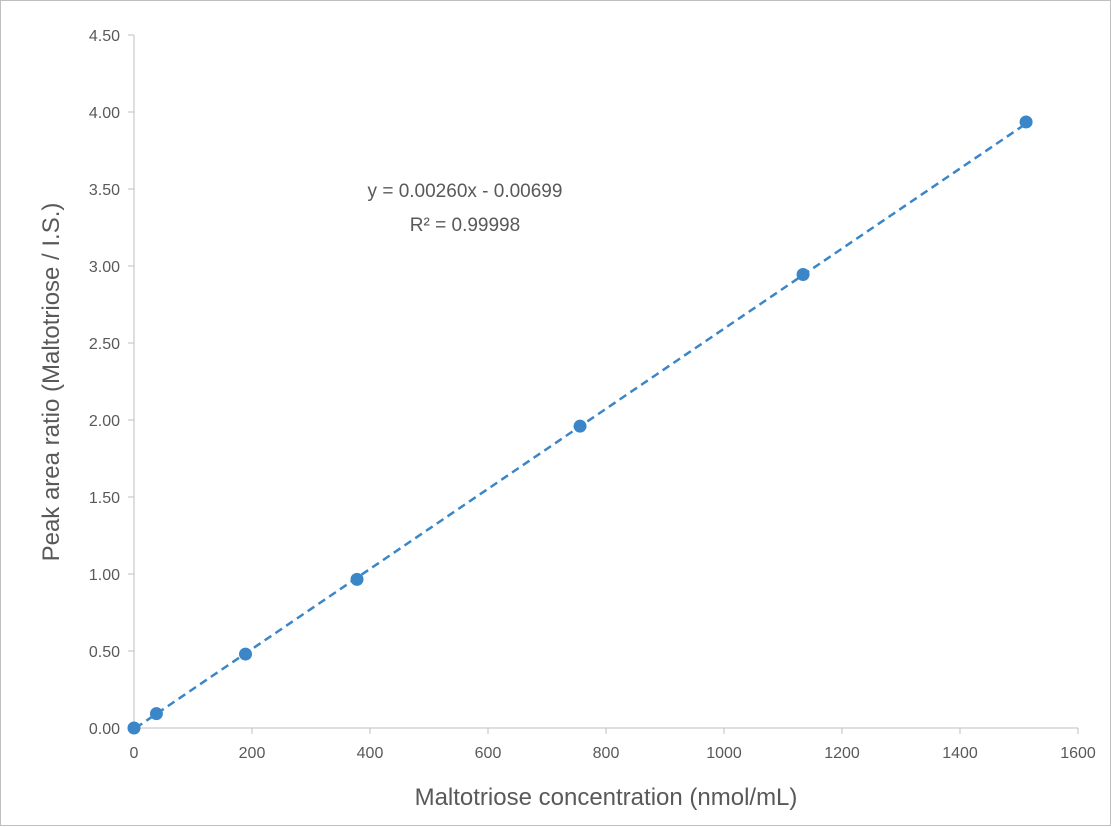  What do you see at coordinates (465, 225) in the screenshot?
I see `trendline-r-squared: R² = 0.99998` at bounding box center [465, 225].